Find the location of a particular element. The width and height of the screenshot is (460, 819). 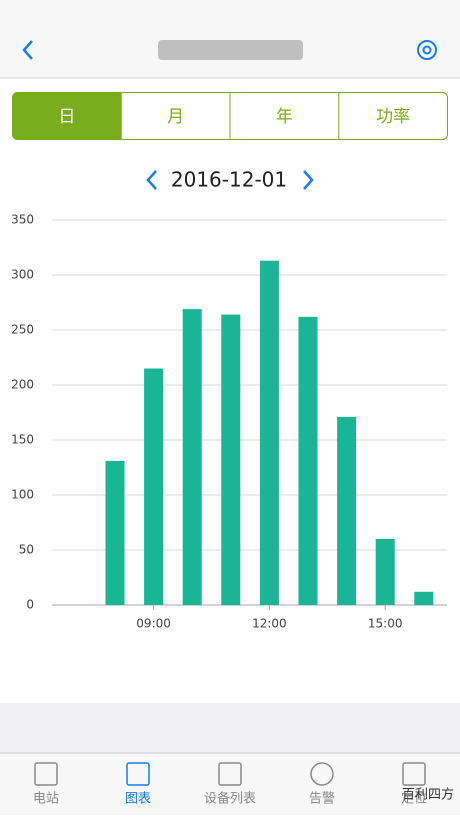

tab-label: 定位 is located at coordinates (414, 799).